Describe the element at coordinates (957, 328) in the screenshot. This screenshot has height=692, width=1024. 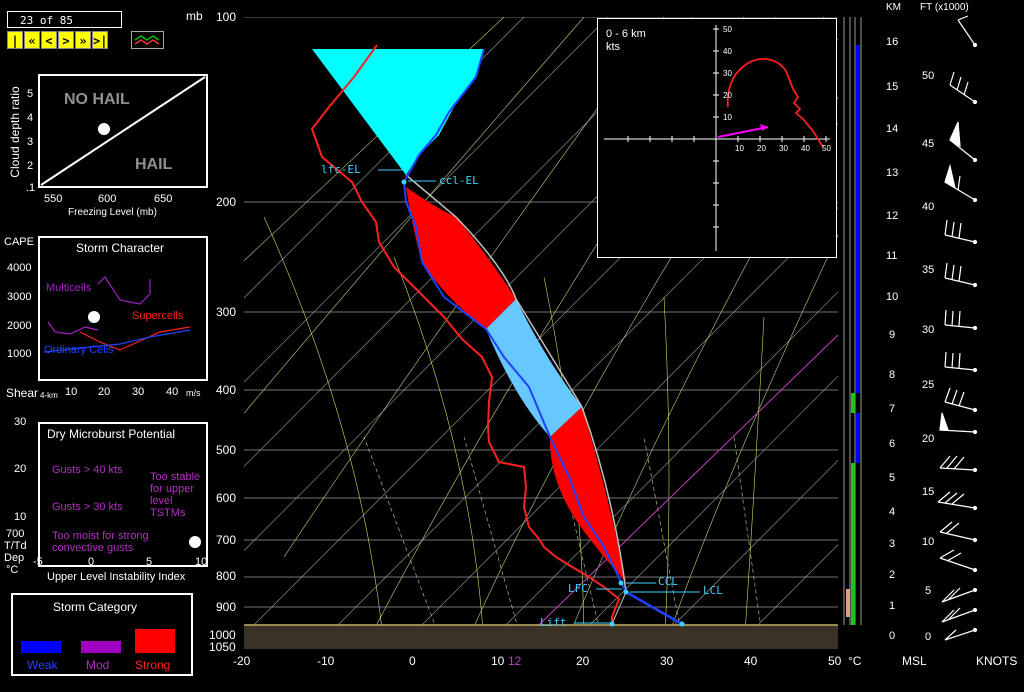
I see `wind-barbs-plot` at that location.